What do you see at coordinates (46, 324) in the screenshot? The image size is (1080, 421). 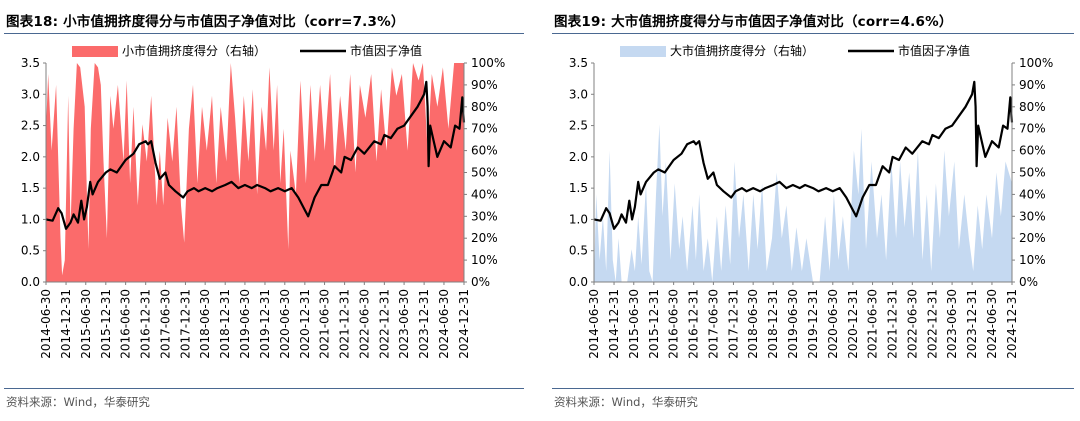 I see `x-tick-label: 2014-06-30` at bounding box center [46, 324].